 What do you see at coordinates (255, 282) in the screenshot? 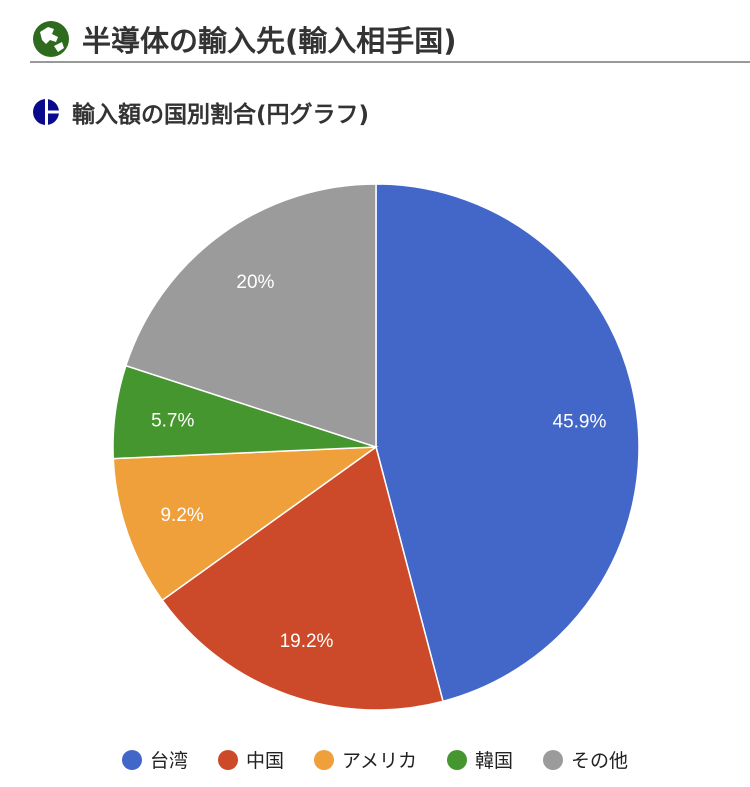
I see `slice-label: 20%` at bounding box center [255, 282].